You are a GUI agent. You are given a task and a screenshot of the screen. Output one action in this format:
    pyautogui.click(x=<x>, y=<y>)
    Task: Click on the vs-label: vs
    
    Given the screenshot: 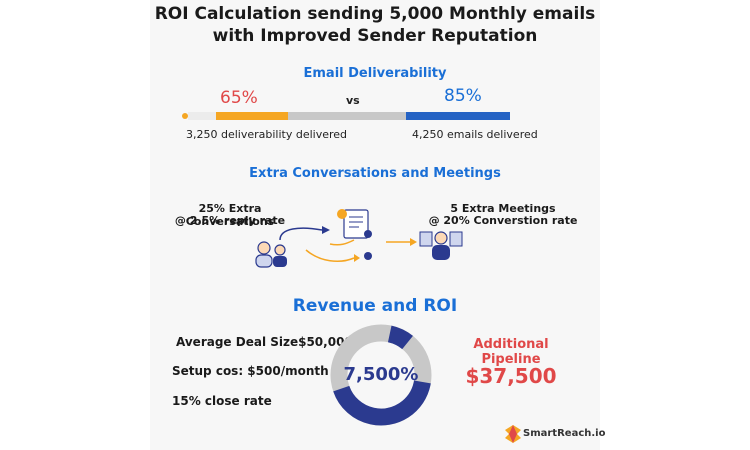 What is the action you would take?
    pyautogui.click(x=353, y=100)
    